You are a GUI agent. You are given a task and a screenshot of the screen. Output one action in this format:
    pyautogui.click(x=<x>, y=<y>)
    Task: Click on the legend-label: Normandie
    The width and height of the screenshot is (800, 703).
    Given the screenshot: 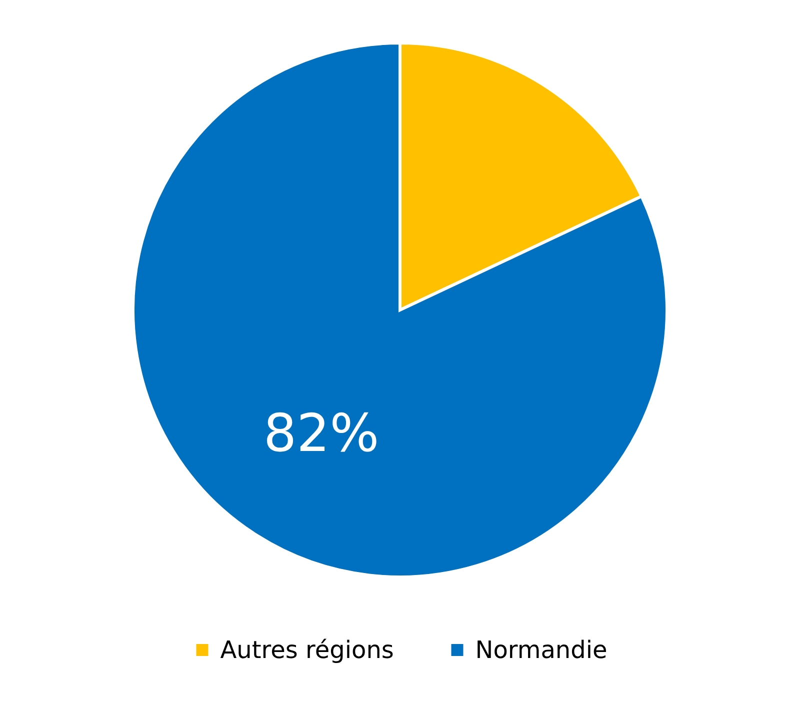 What is the action you would take?
    pyautogui.click(x=541, y=650)
    